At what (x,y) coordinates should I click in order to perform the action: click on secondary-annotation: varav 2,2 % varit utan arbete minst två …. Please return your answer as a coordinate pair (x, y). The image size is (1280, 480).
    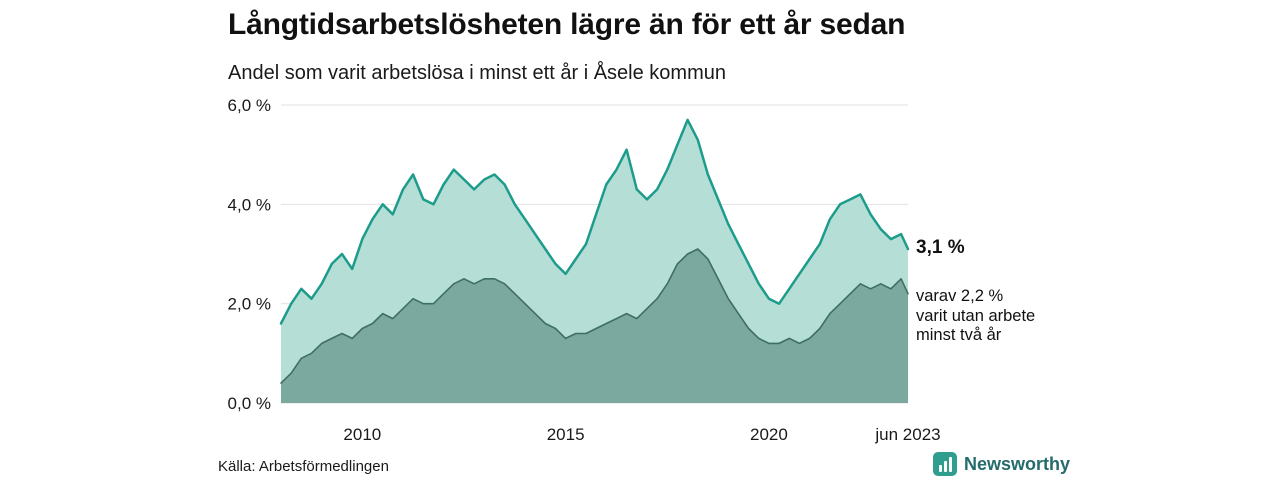
    Looking at the image, I should click on (975, 316).